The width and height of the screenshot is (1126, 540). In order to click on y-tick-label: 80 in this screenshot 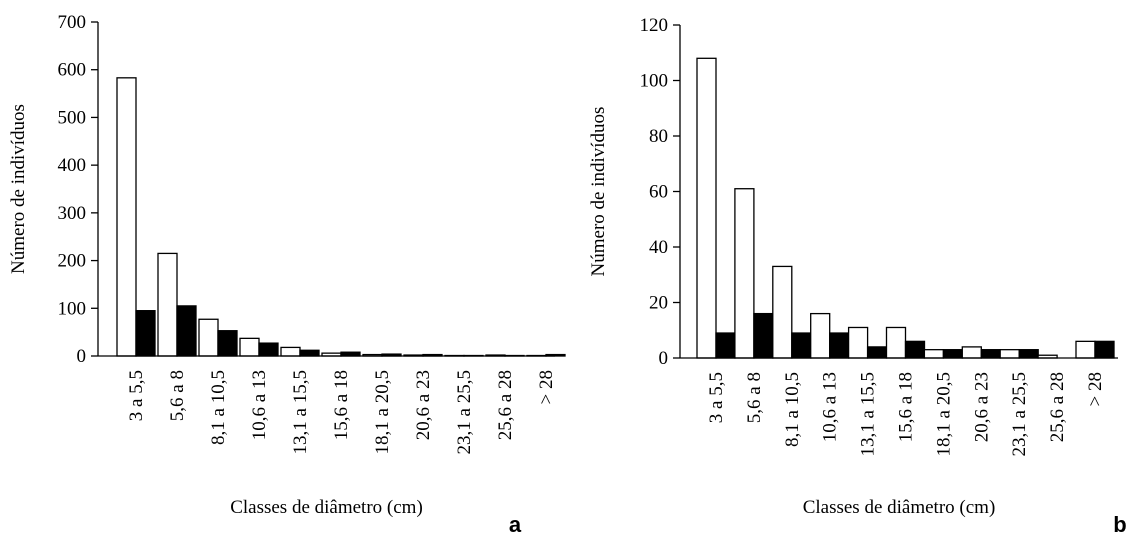, I will do `click(658, 136)`.